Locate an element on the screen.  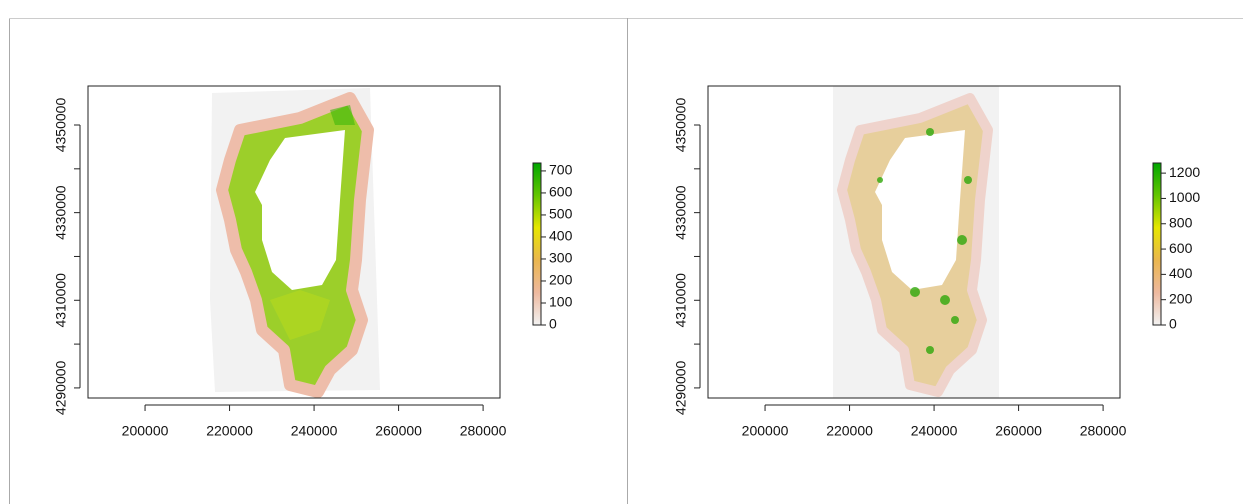
colorbar-tick-label: 1000 is located at coordinates (1184, 197).